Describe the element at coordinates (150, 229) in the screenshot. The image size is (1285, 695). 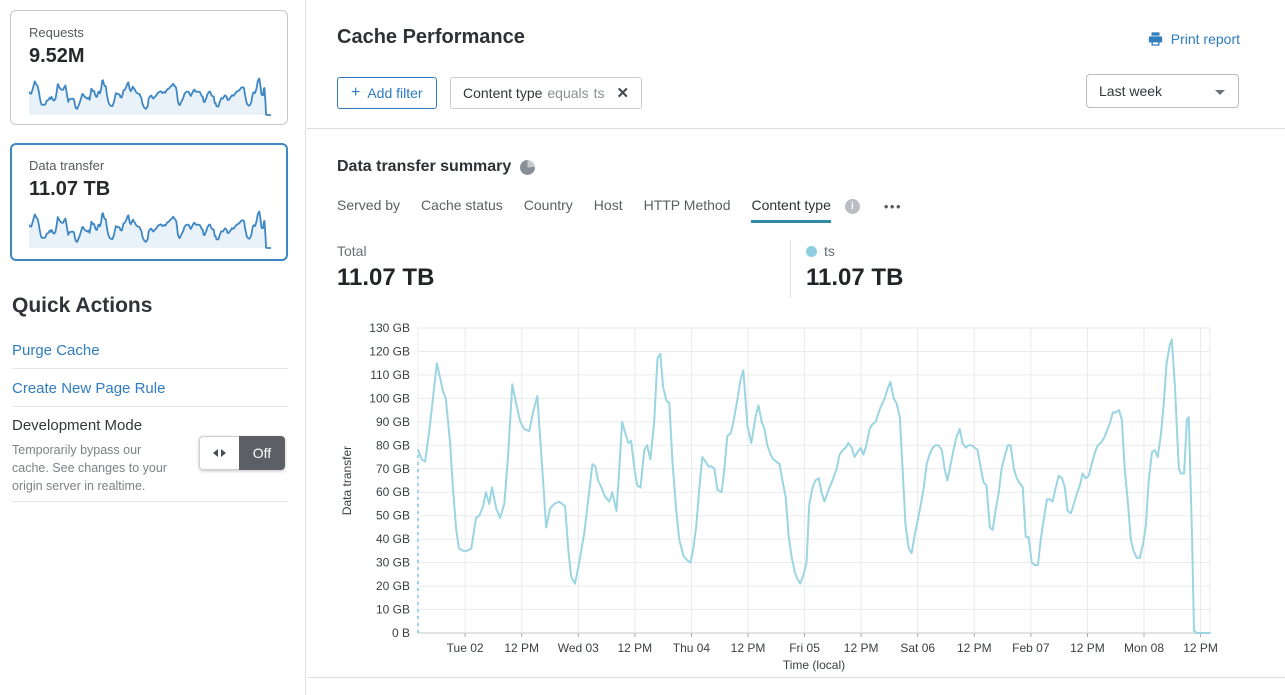
I see `data-transfer-sparkline` at that location.